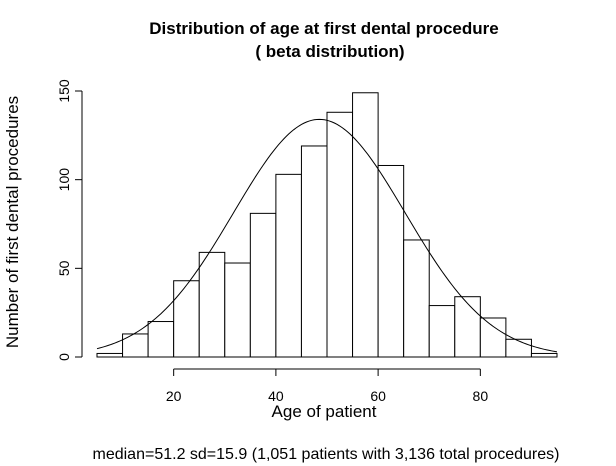 The width and height of the screenshot is (616, 466). I want to click on y-tick-label: 50, so click(64, 268).